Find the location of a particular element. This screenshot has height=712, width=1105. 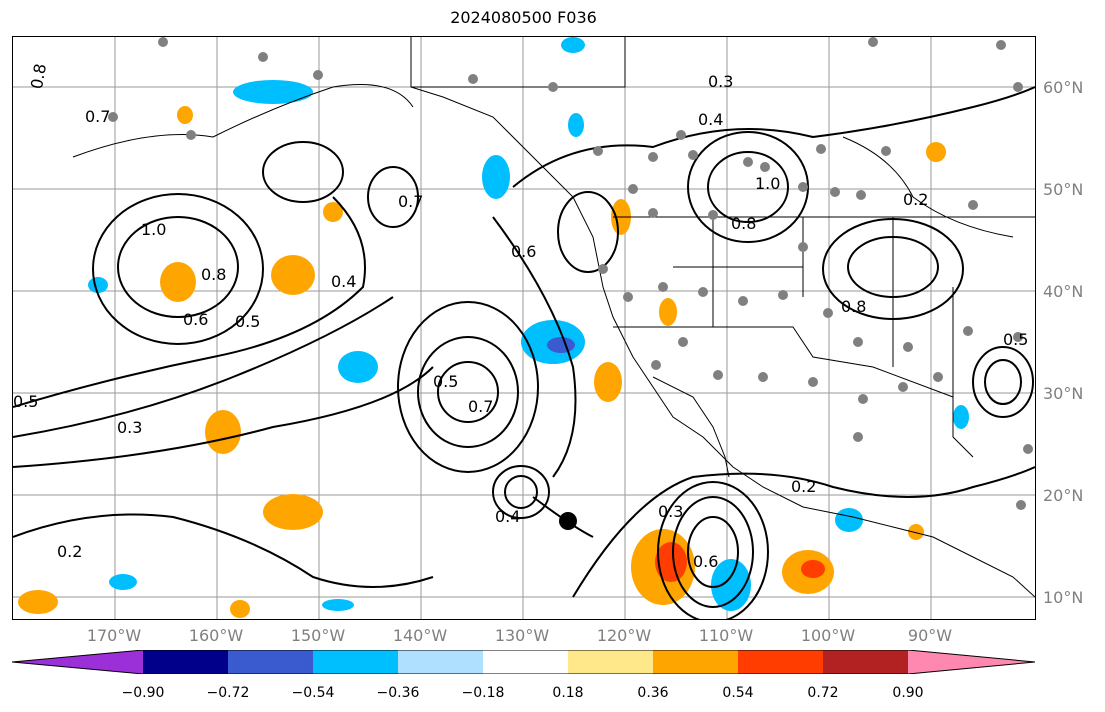

colorbar-tick: −0.36 is located at coordinates (398, 693).